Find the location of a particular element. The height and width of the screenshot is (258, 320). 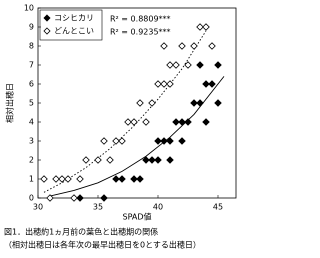

y-tick-label: 3 is located at coordinates (31, 141).